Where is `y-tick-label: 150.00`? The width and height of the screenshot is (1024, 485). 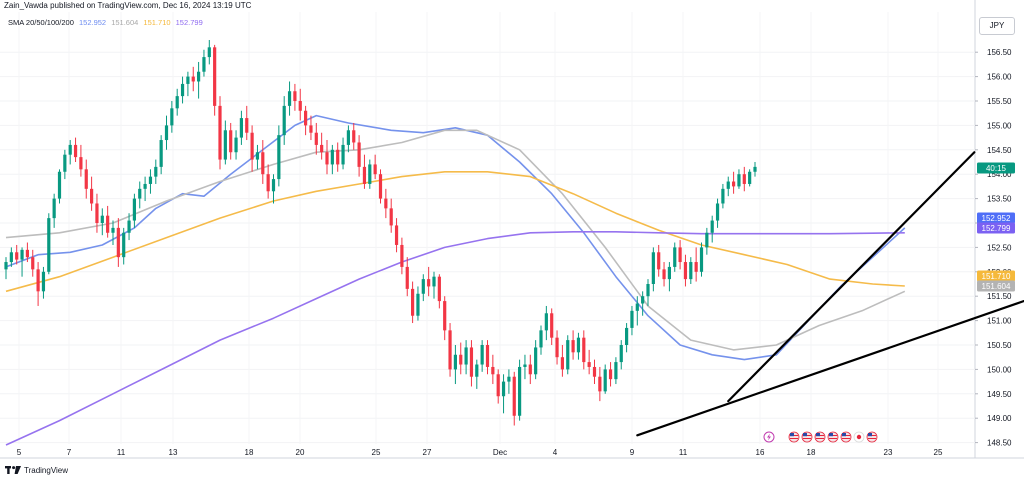
y-tick-label: 150.00 is located at coordinates (999, 369).